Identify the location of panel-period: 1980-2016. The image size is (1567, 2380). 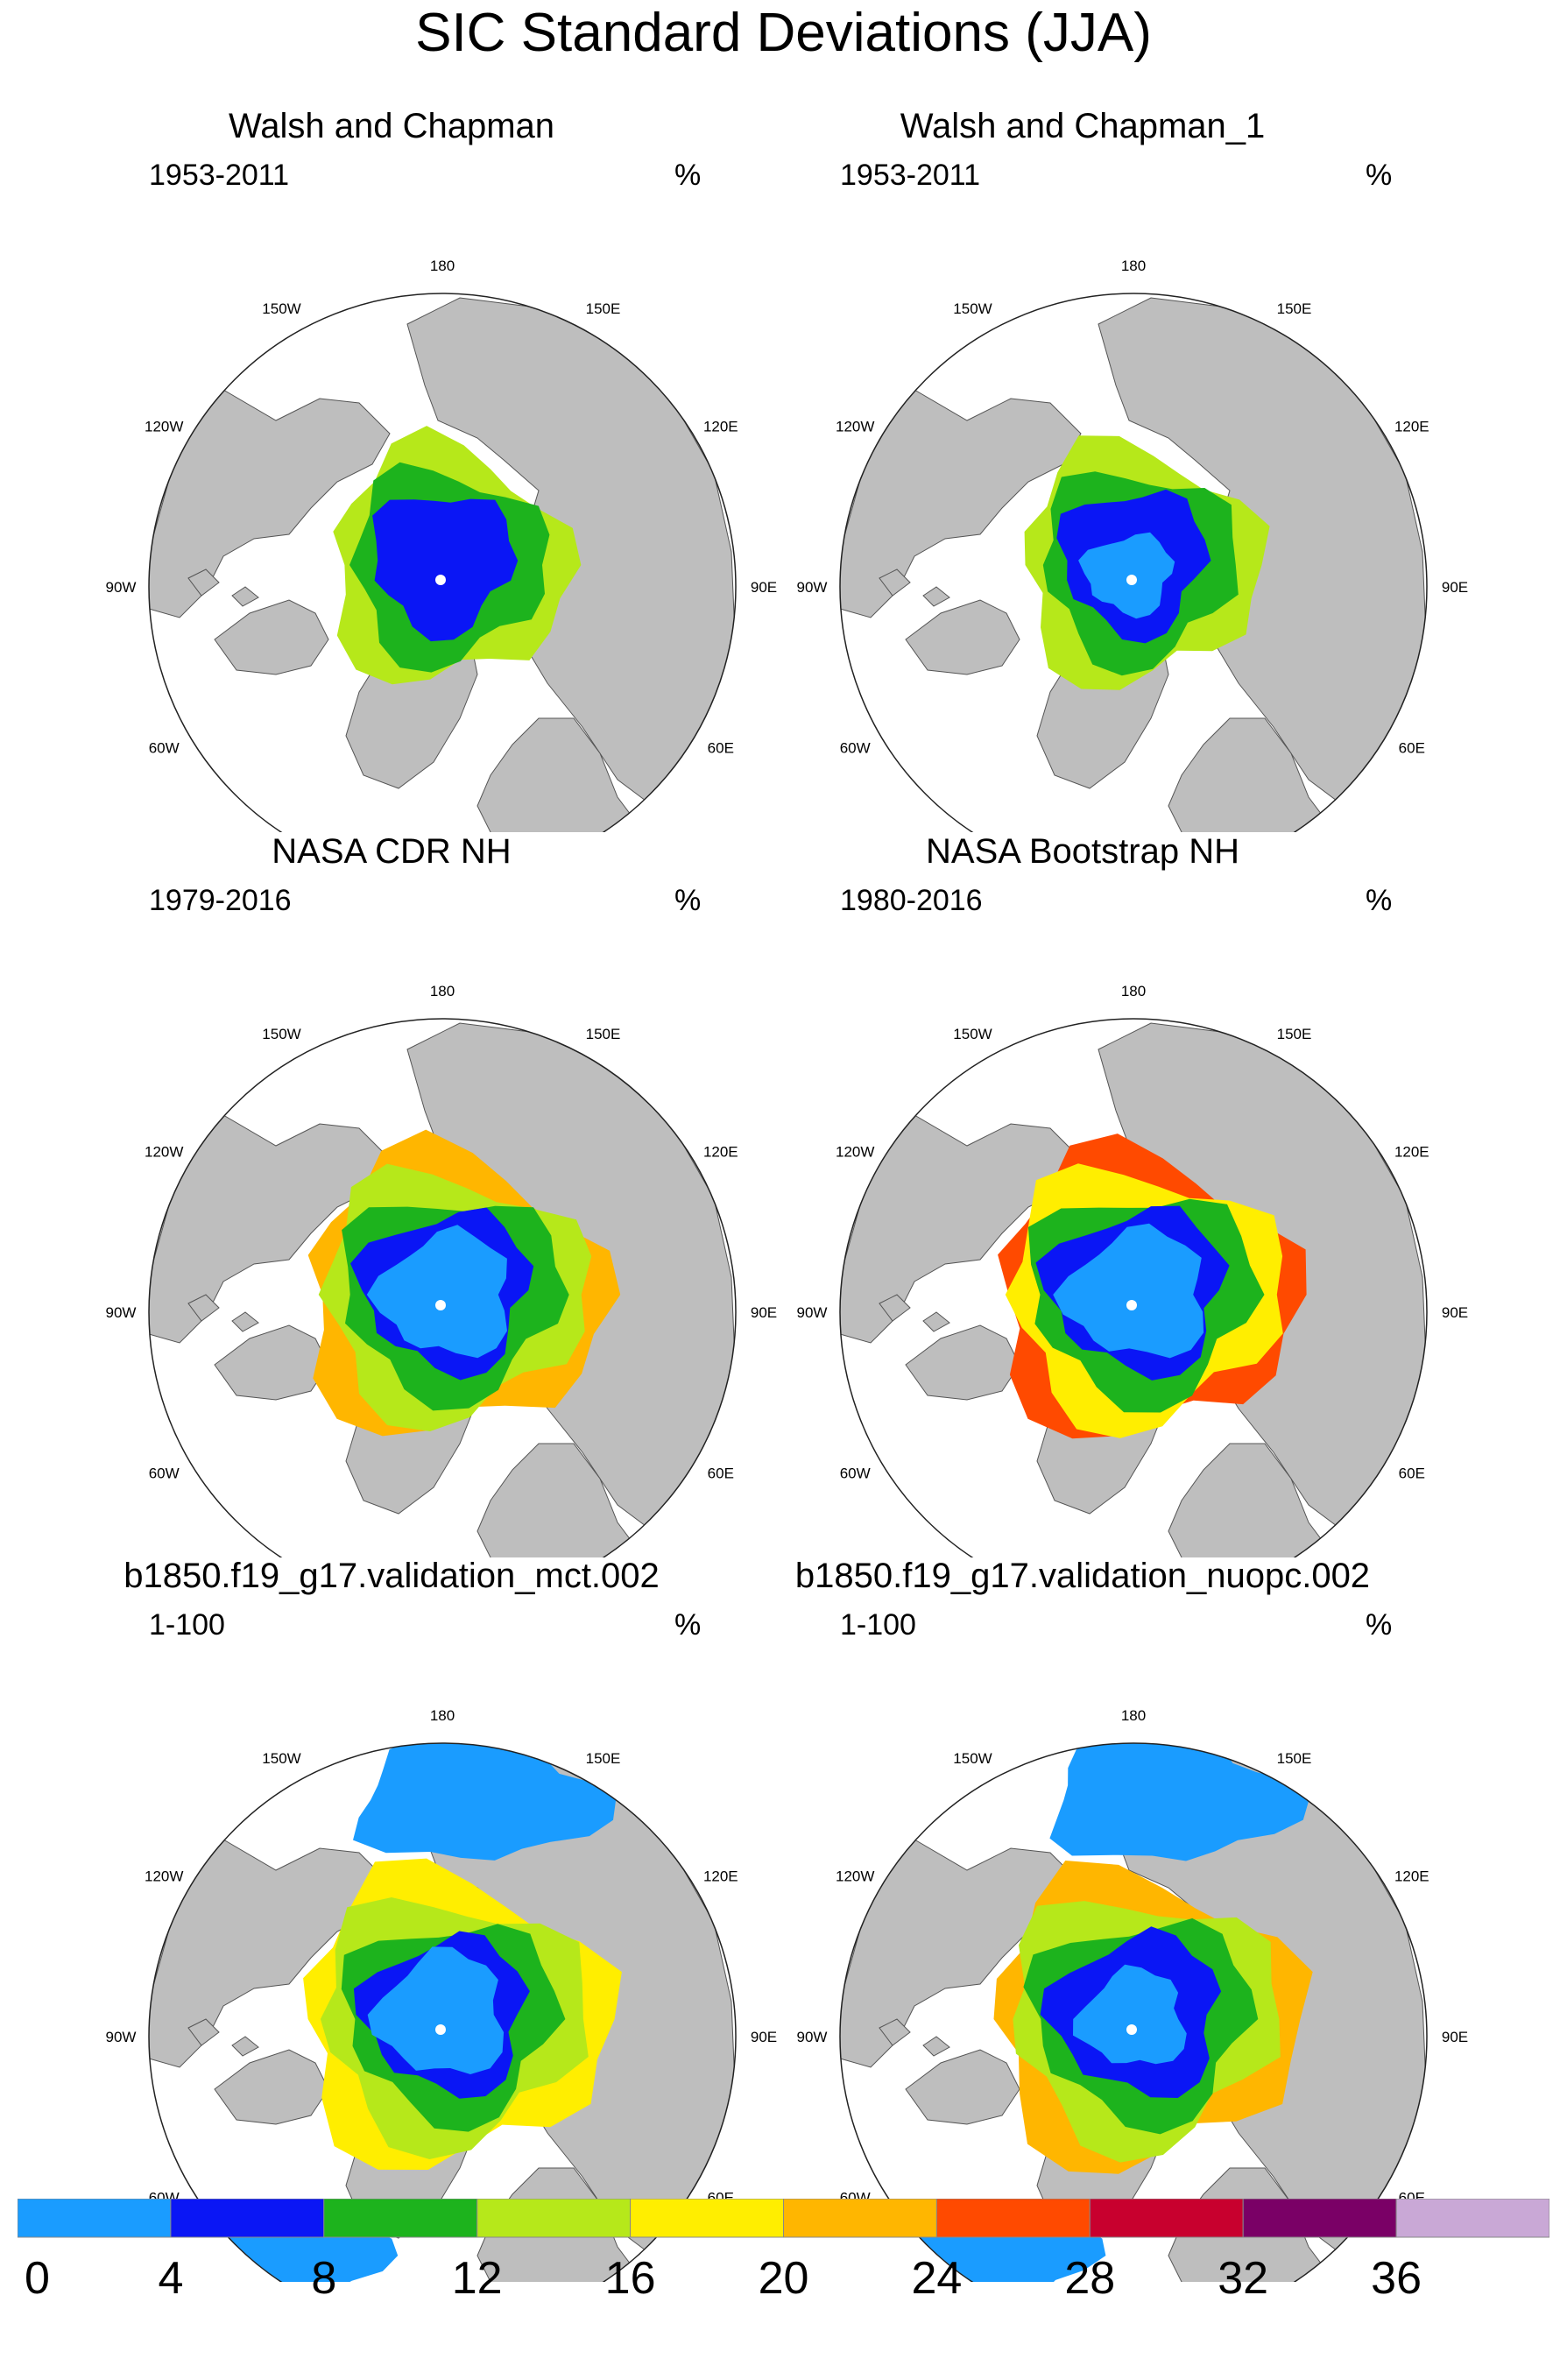
(911, 900).